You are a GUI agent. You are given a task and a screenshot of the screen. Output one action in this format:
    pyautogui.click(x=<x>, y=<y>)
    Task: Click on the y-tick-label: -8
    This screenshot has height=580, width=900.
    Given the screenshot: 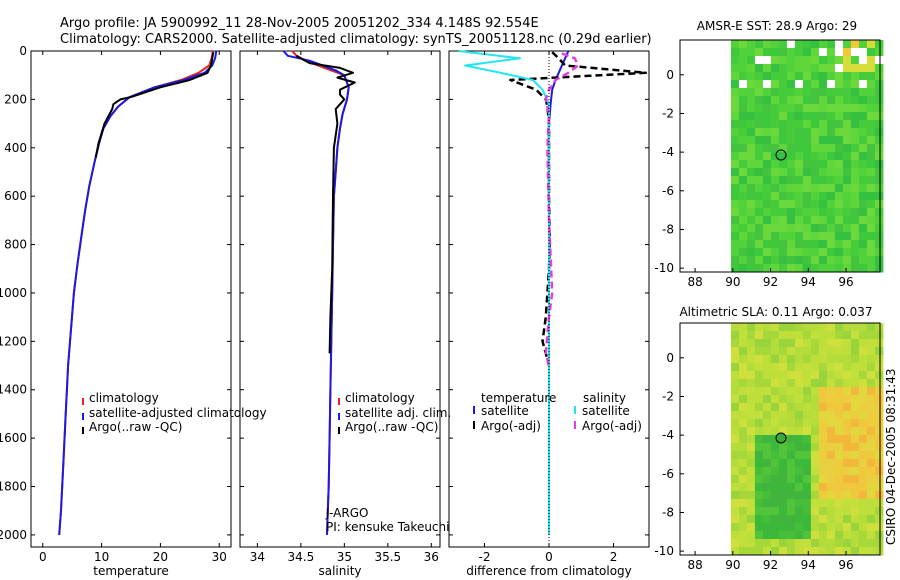 What is the action you would take?
    pyautogui.click(x=668, y=229)
    